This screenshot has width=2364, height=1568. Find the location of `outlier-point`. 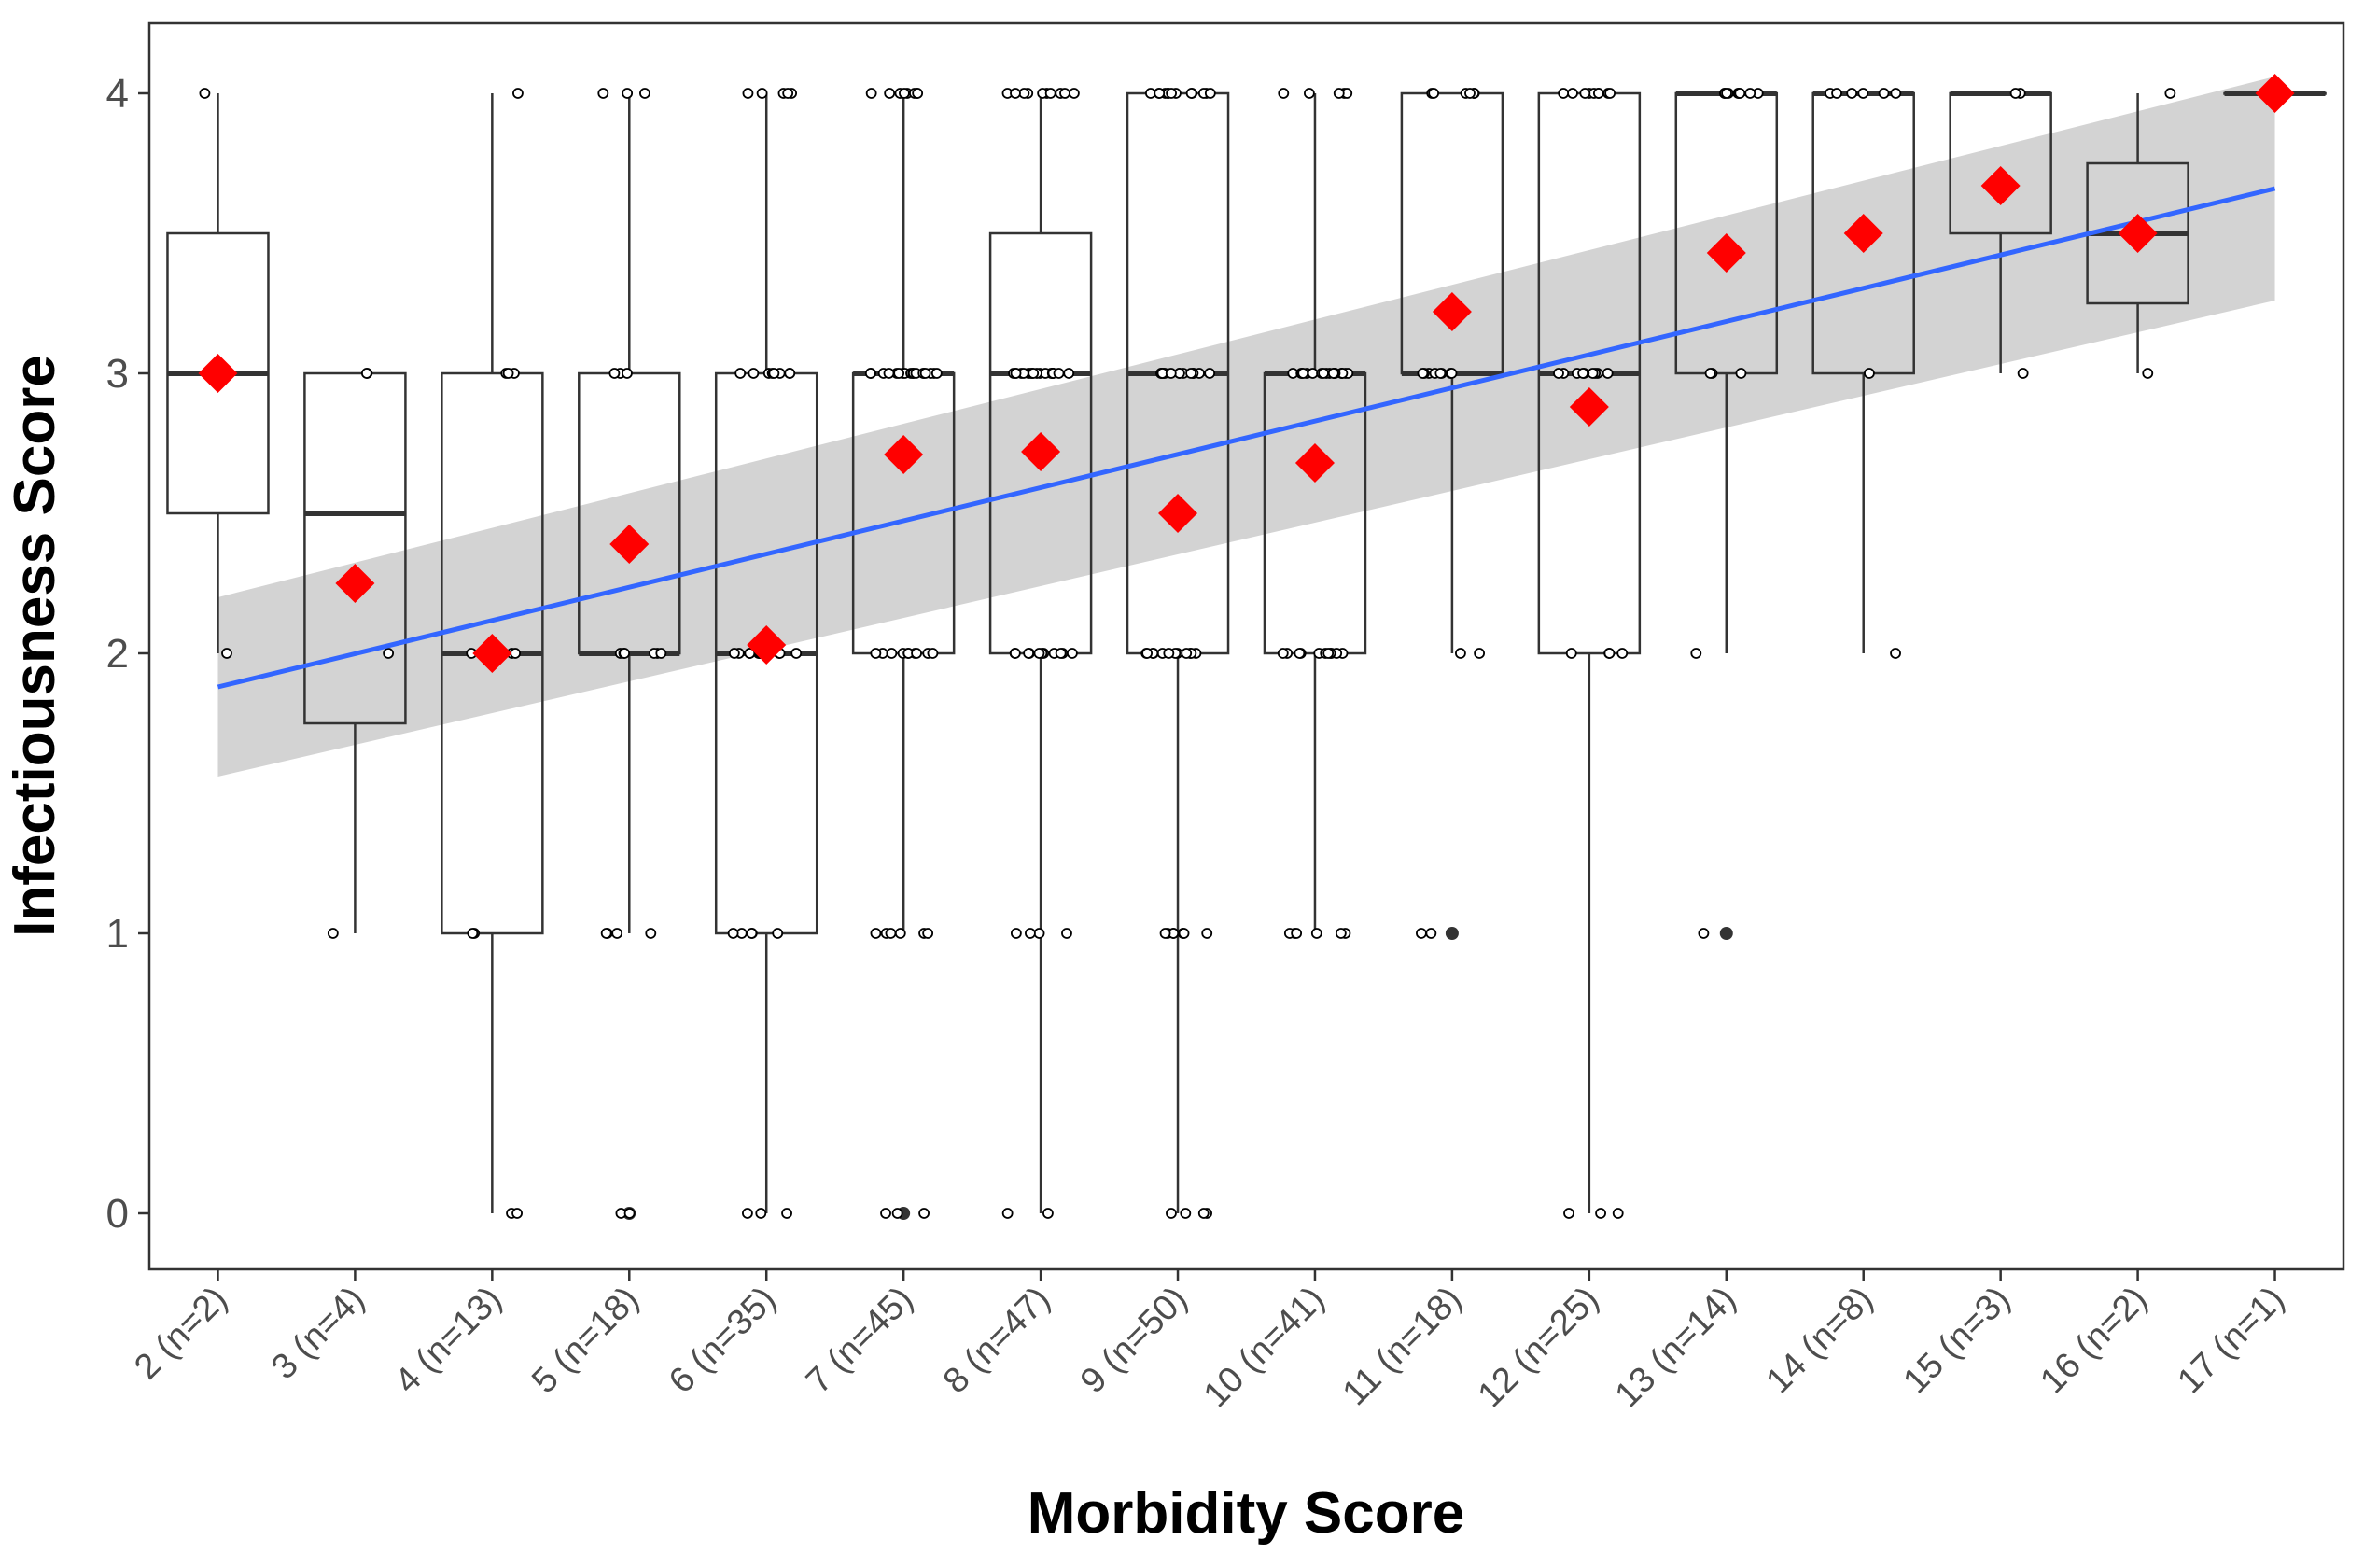

outlier-point is located at coordinates (1726, 933).